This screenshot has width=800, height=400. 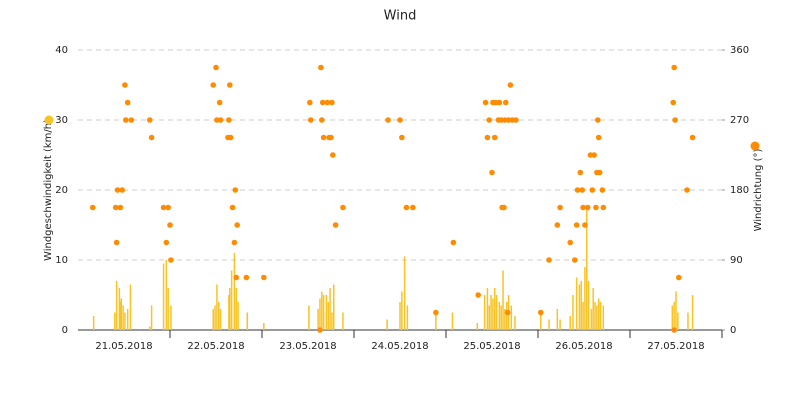 I want to click on y-tick-label: 20, so click(x=61, y=190).